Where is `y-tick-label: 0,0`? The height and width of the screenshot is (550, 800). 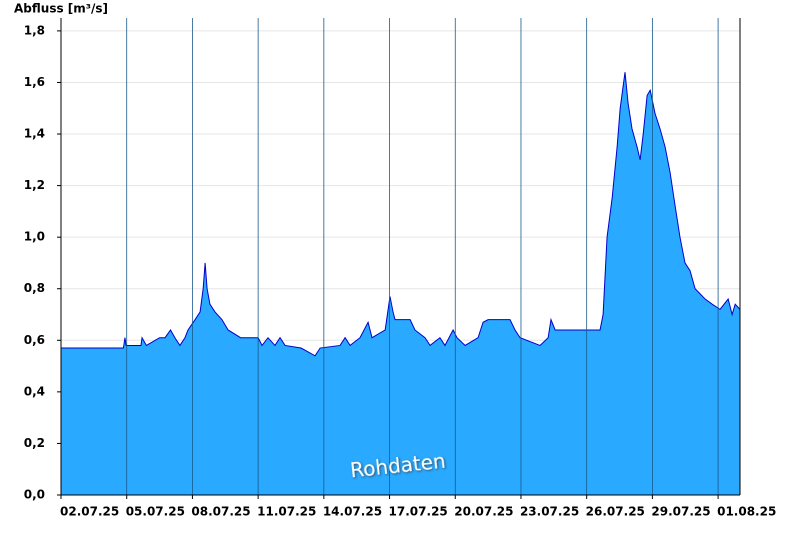 y-tick-label: 0,0 is located at coordinates (34, 495).